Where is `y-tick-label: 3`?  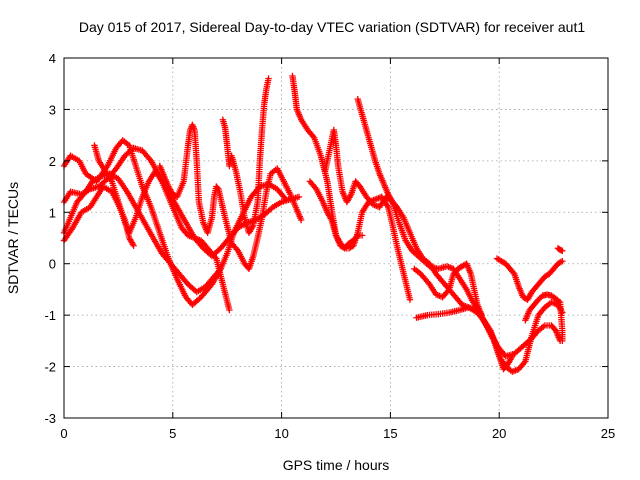 y-tick-label: 3 is located at coordinates (52, 109).